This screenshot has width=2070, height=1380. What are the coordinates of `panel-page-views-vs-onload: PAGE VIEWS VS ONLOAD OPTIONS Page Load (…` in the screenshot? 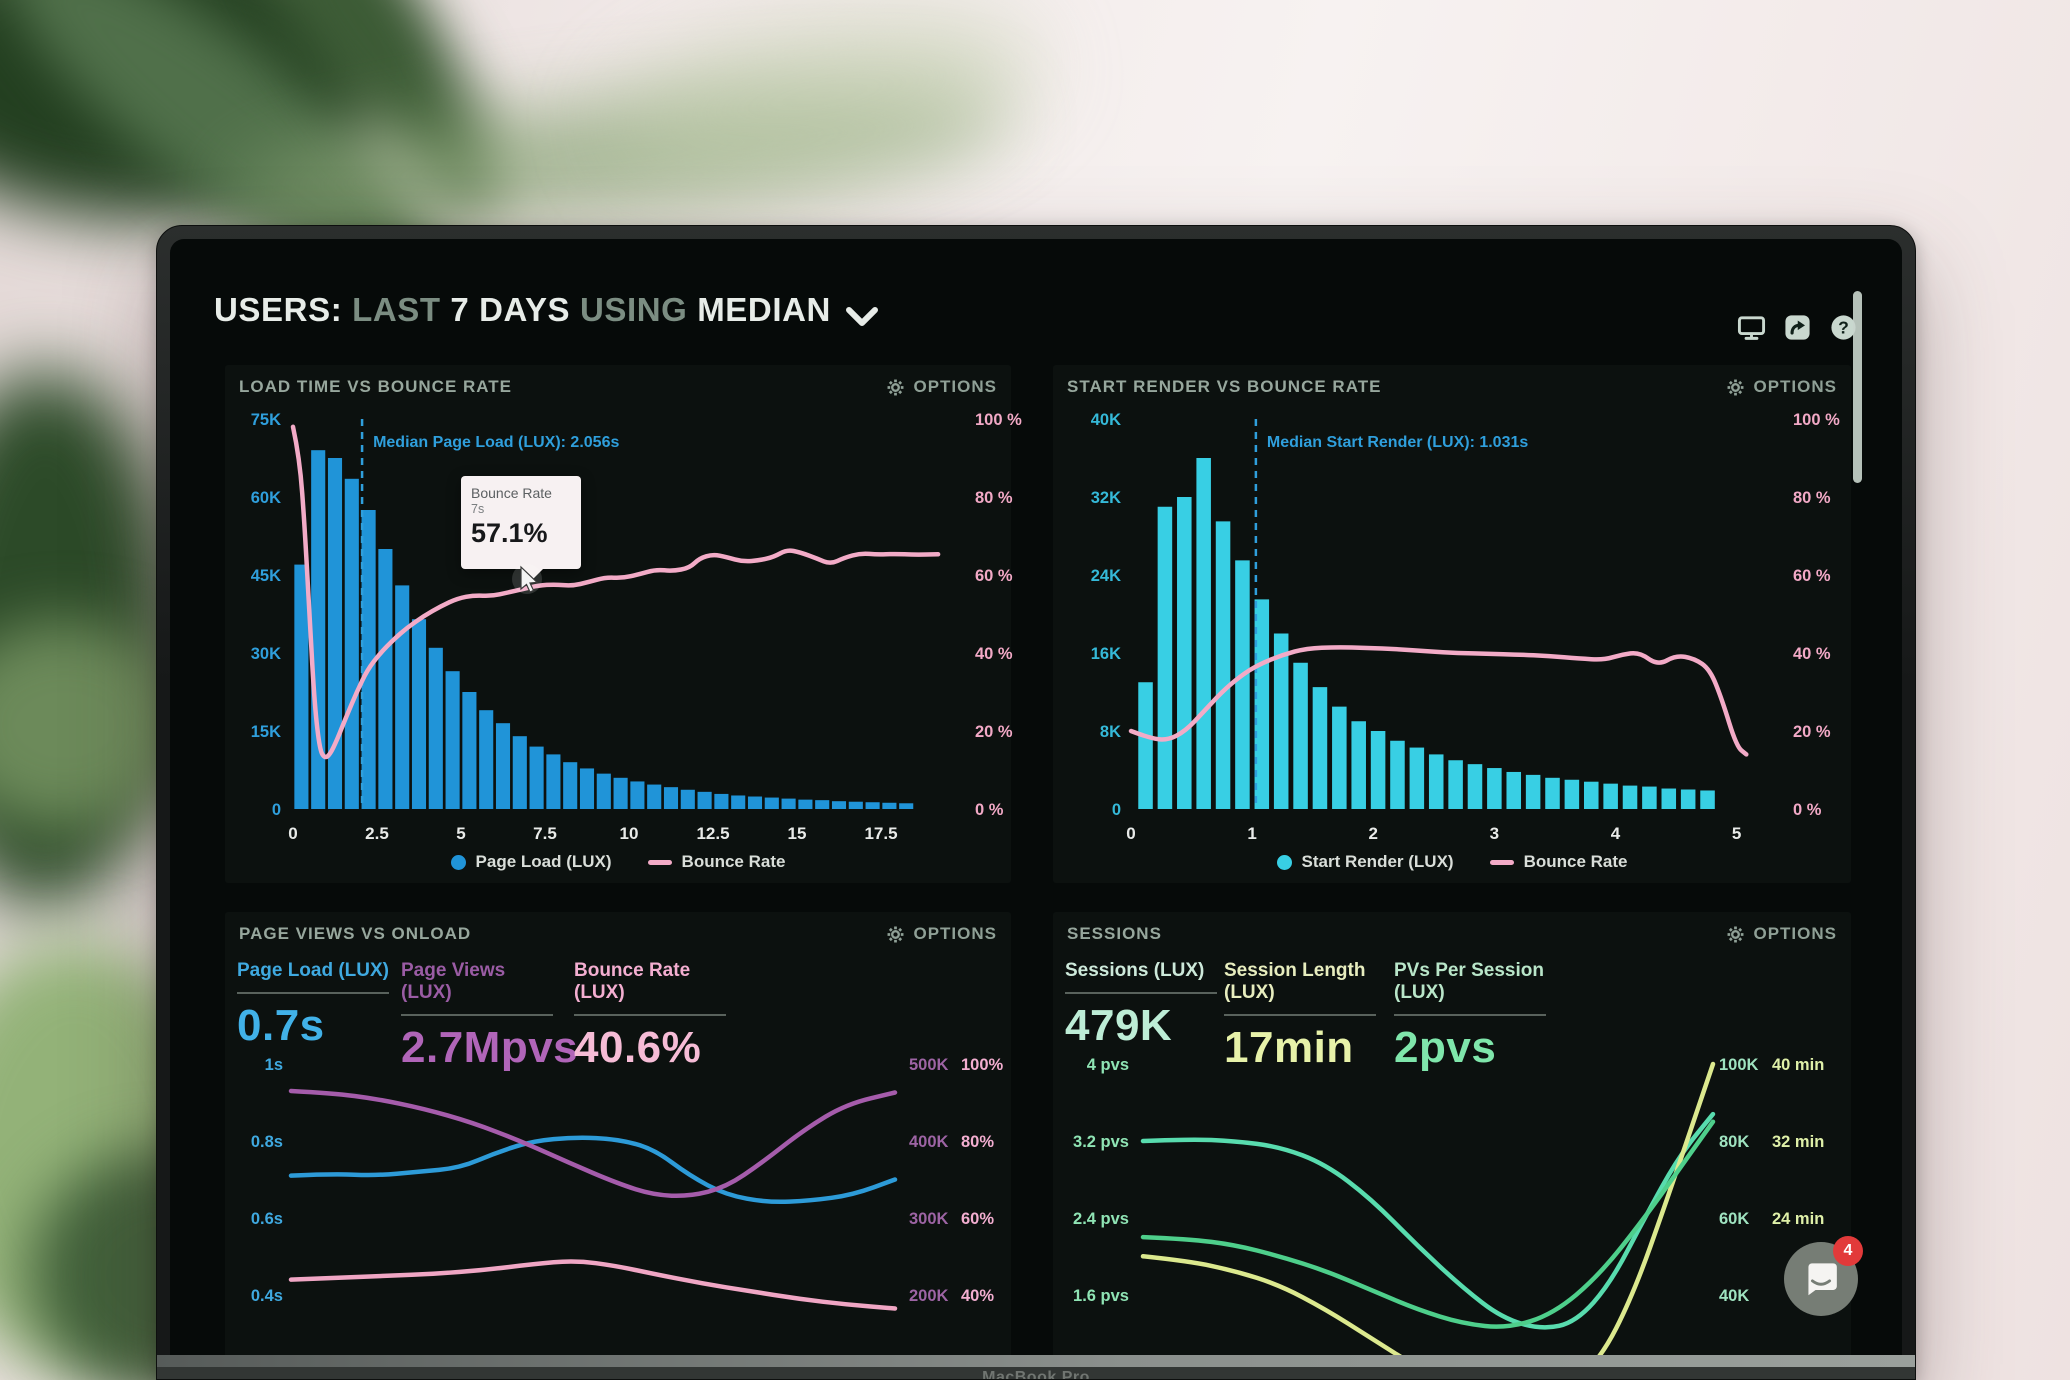 It's located at (618, 1145).